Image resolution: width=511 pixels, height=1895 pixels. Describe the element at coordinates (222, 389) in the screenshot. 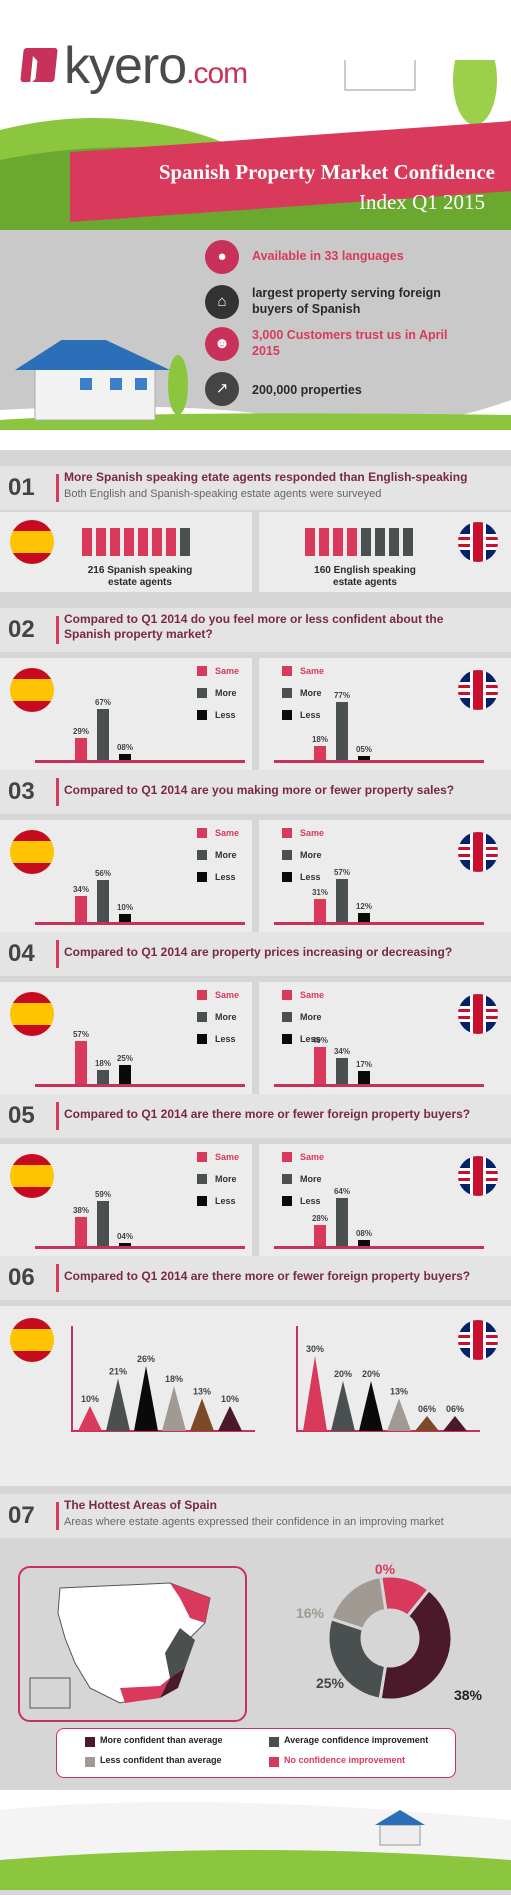

I see `chart-icon: ↗` at that location.